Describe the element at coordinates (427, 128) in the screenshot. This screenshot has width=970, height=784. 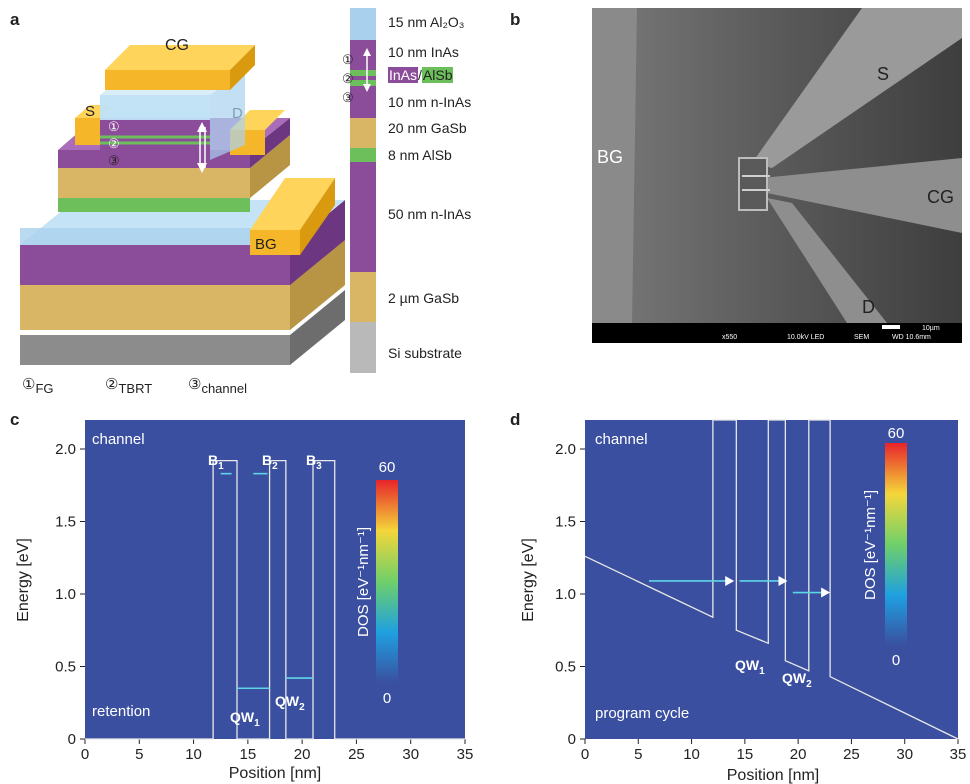
I see `layer-label-gasb-20: 20 nm GaSb` at that location.